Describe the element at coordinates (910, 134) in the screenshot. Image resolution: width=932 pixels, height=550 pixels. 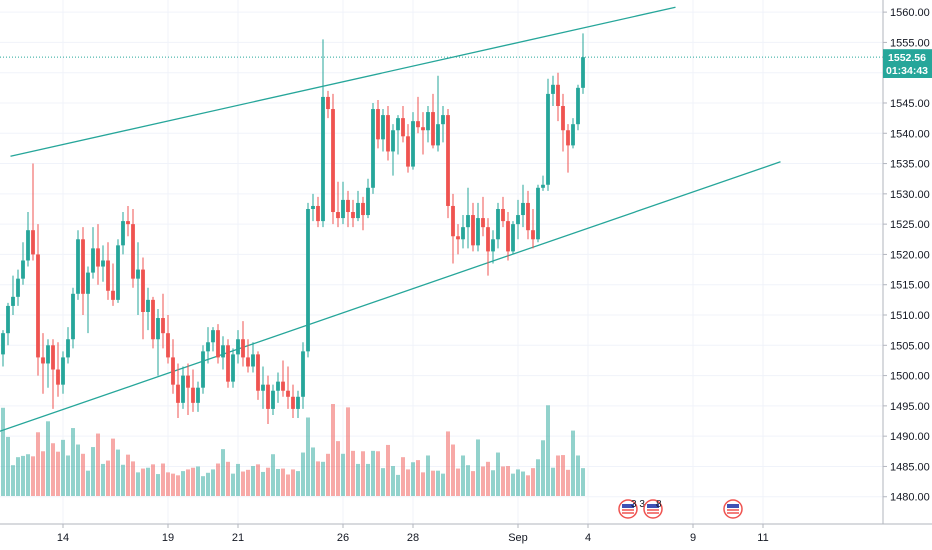
I see `price-tick-label: 1540.00` at that location.